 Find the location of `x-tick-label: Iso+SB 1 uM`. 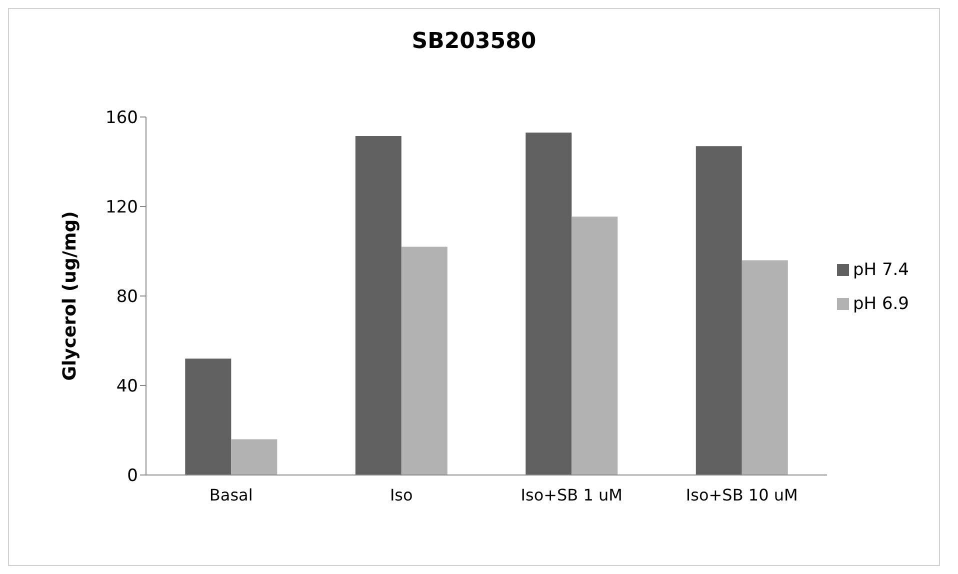

x-tick-label: Iso+SB 1 uM is located at coordinates (571, 494).